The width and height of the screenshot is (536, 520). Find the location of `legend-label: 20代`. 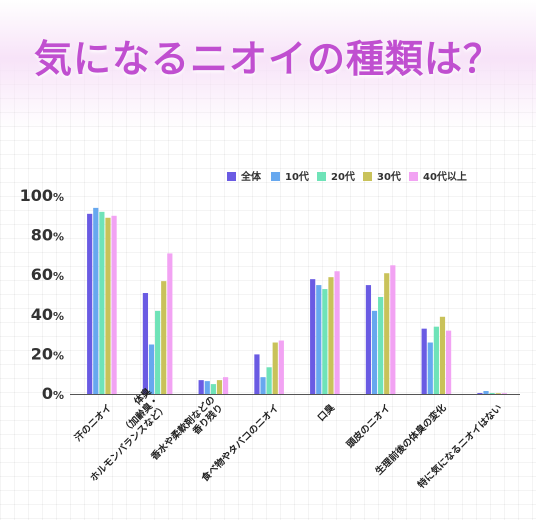

legend-label: 20代 is located at coordinates (343, 176).